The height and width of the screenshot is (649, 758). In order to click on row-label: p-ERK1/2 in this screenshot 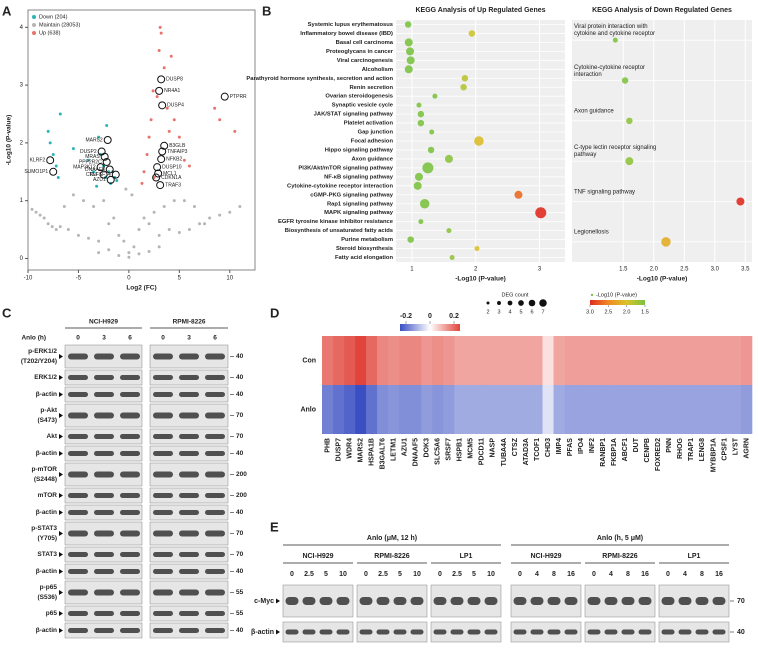, I will do `click(42, 351)`.